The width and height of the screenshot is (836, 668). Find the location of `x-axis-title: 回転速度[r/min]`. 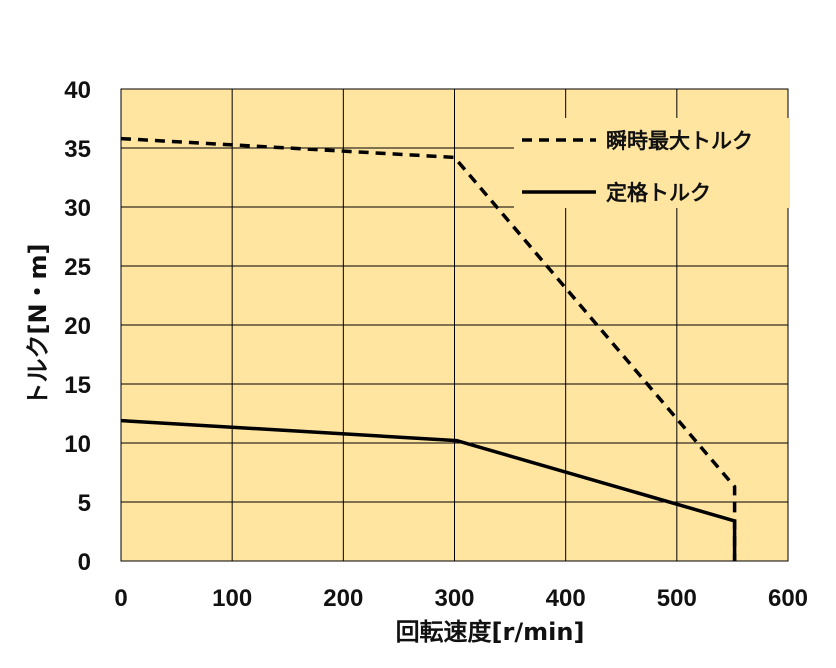

x-axis-title: 回転速度[r/min] is located at coordinates (490, 632).